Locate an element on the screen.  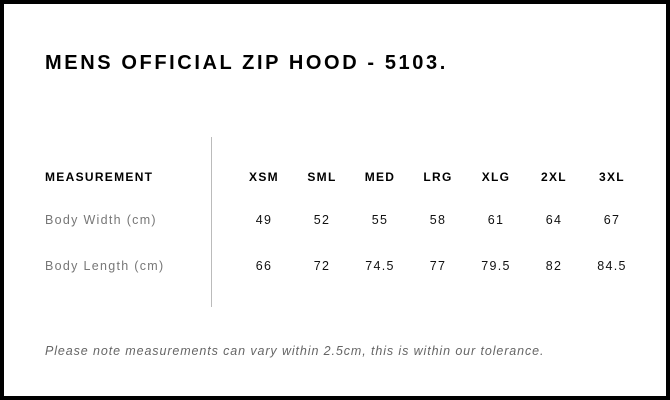
cell: 64 is located at coordinates (554, 220).